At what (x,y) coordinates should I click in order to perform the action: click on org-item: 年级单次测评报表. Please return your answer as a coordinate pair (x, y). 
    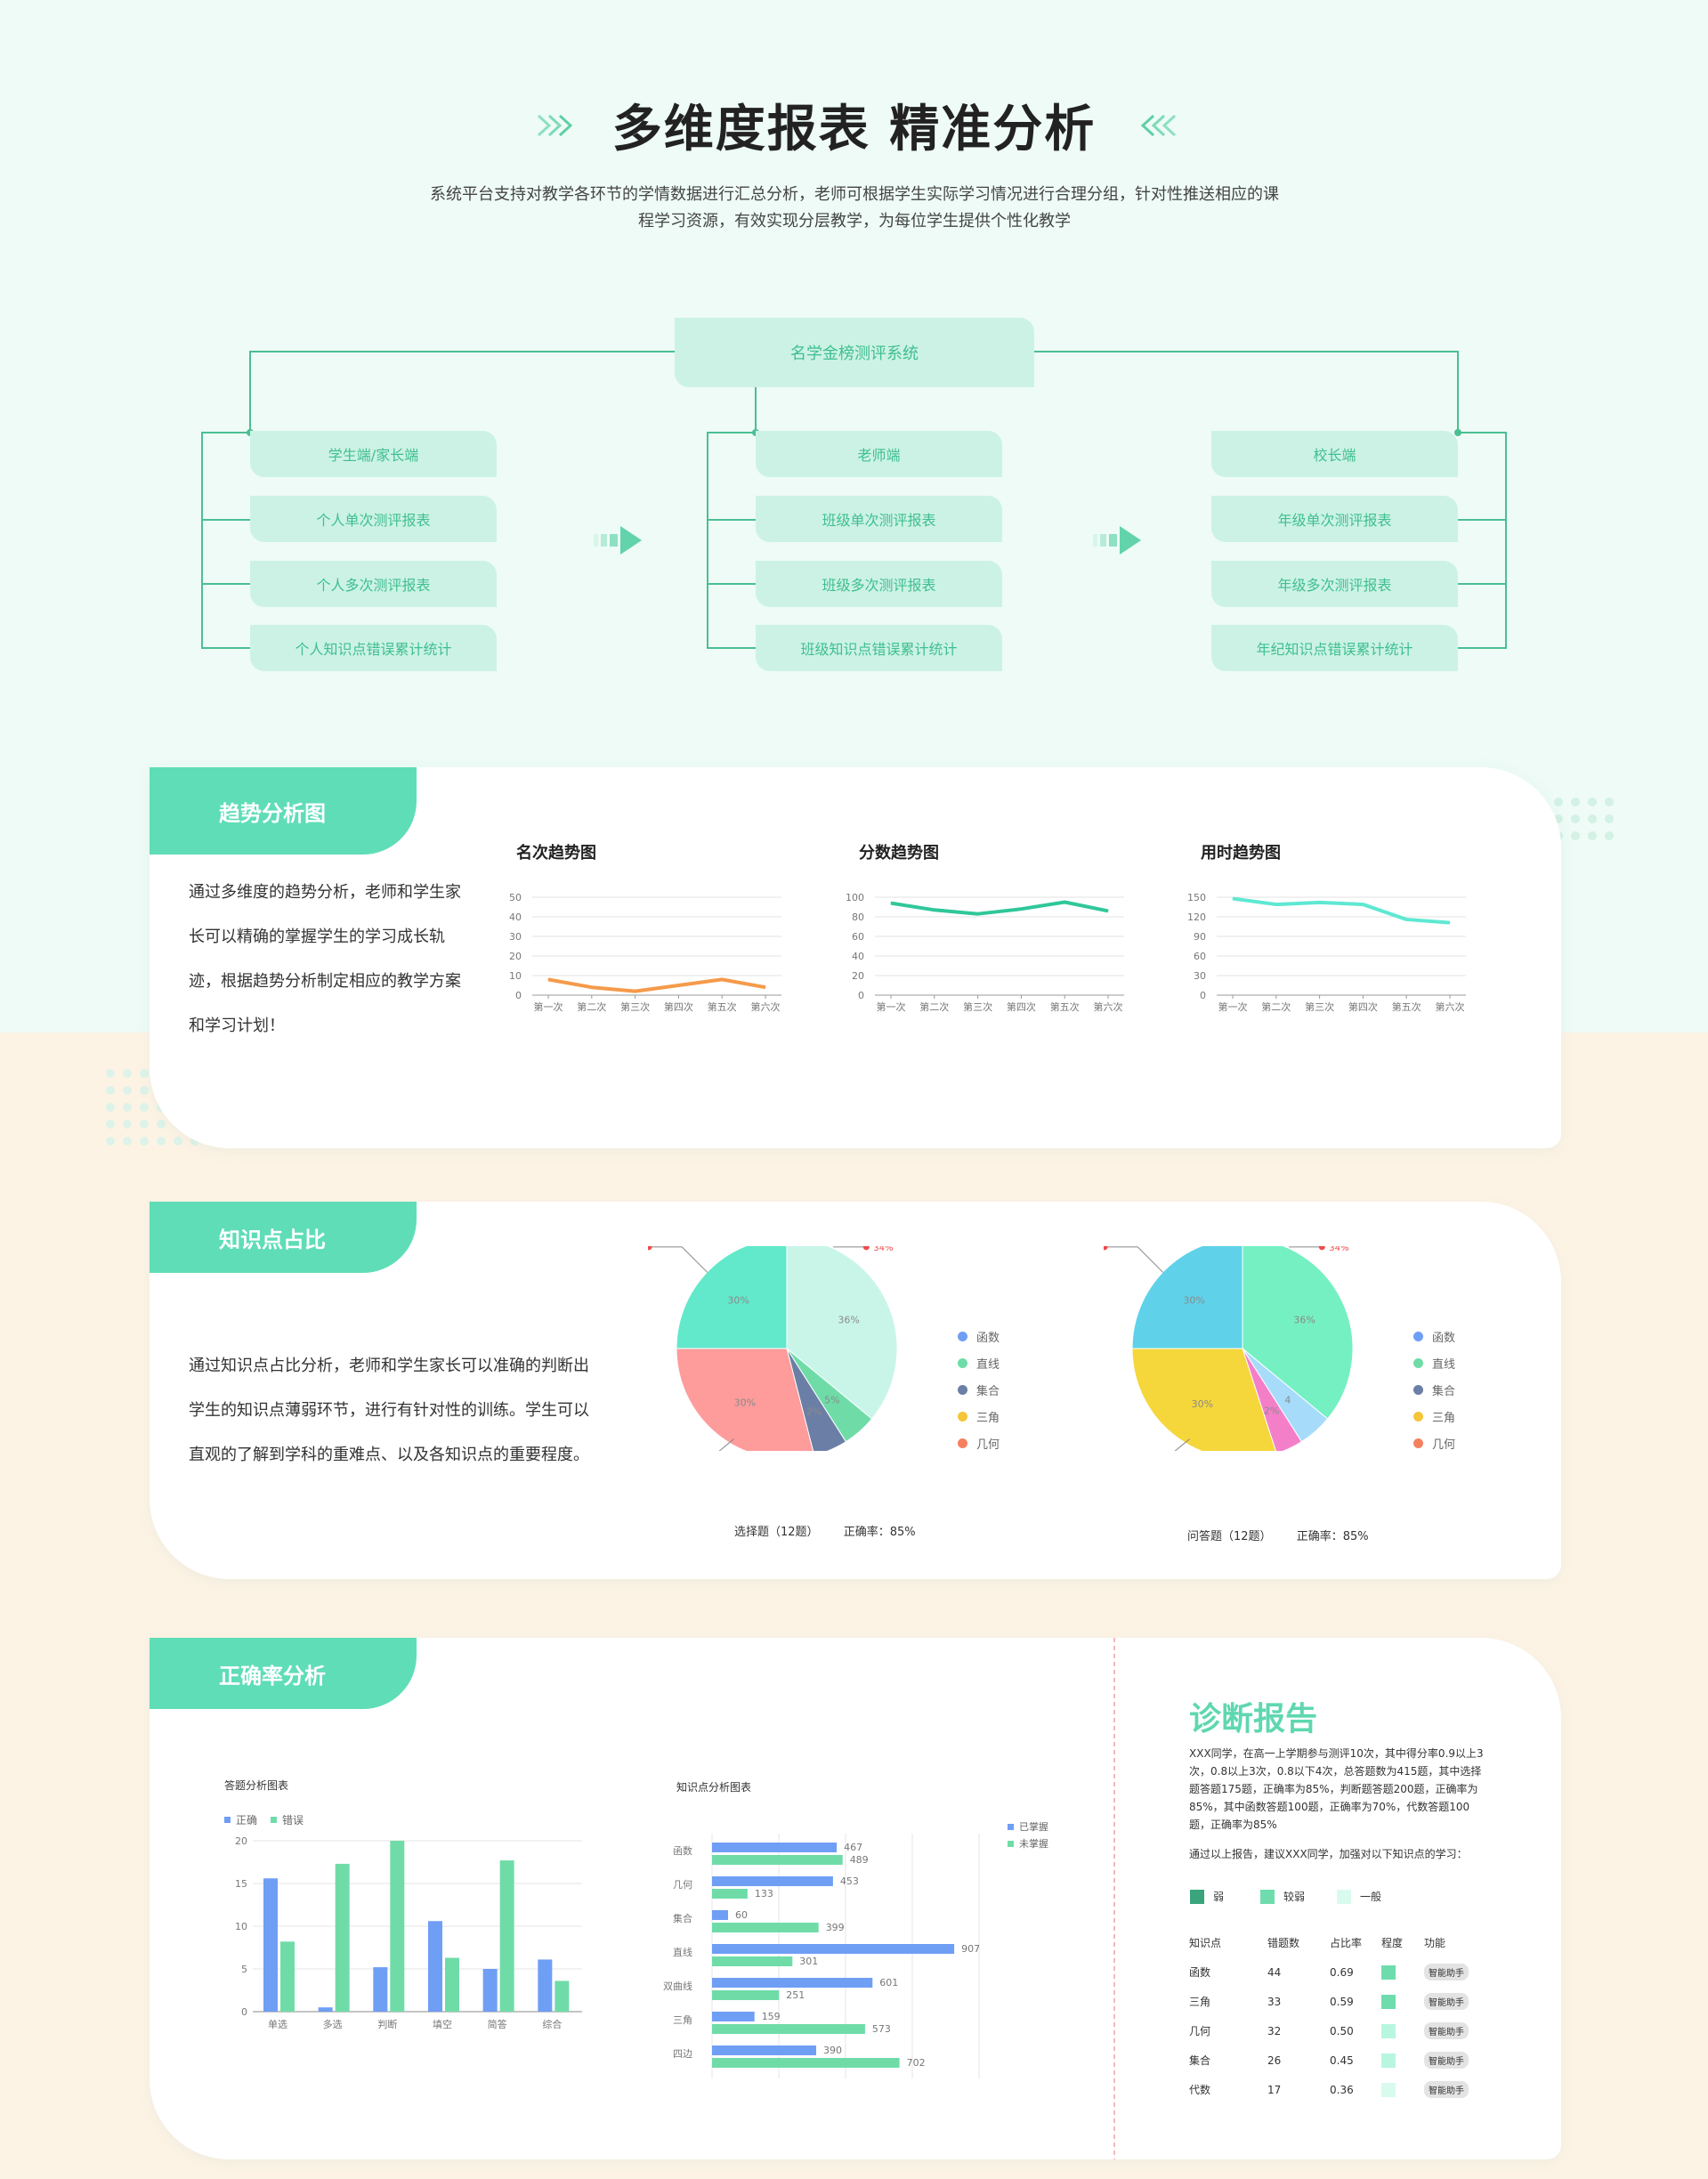
    Looking at the image, I should click on (1335, 519).